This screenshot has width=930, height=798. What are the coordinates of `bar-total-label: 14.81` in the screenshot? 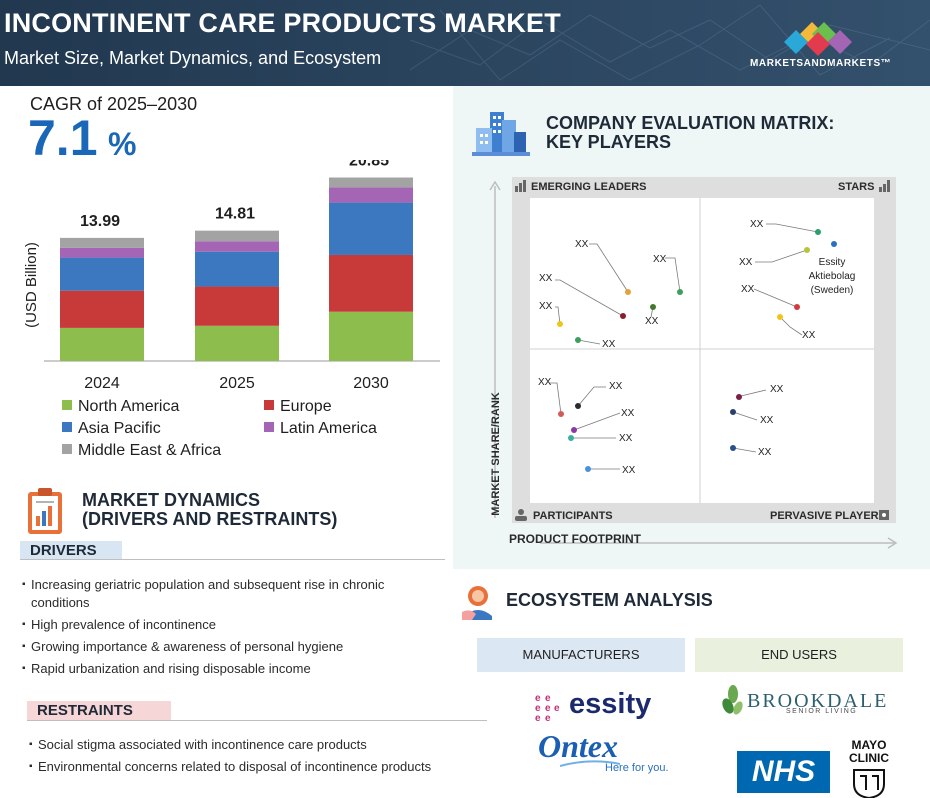 It's located at (235, 214).